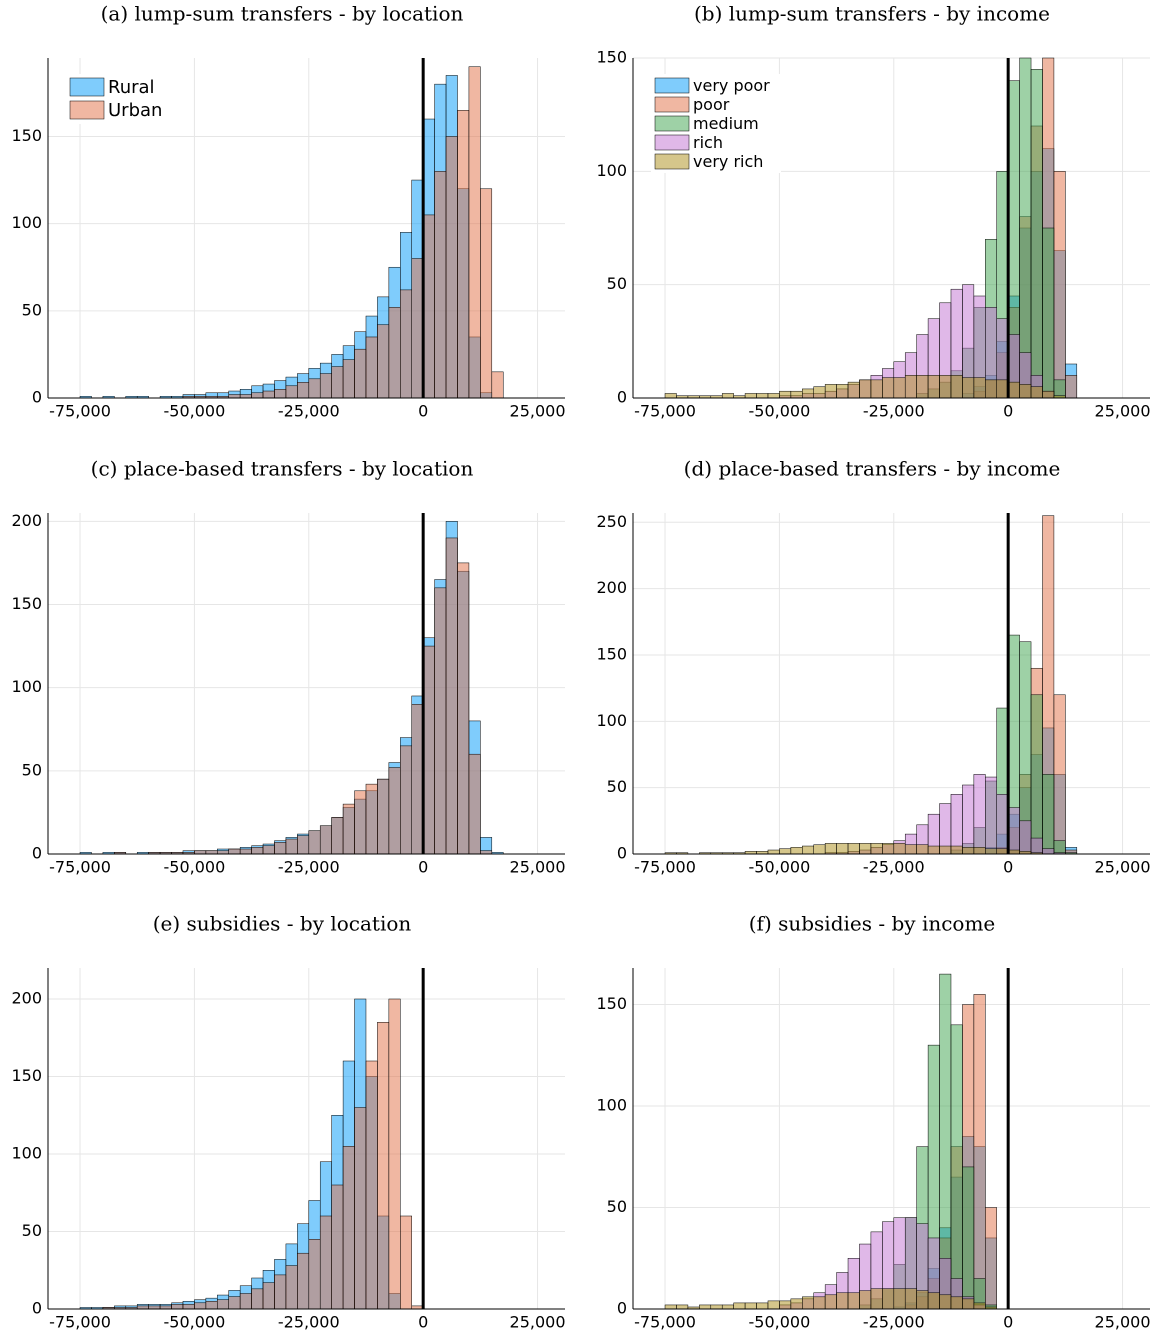 Image resolution: width=1162 pixels, height=1339 pixels. Describe the element at coordinates (135, 110) in the screenshot. I see `legend-label: Urban` at that location.